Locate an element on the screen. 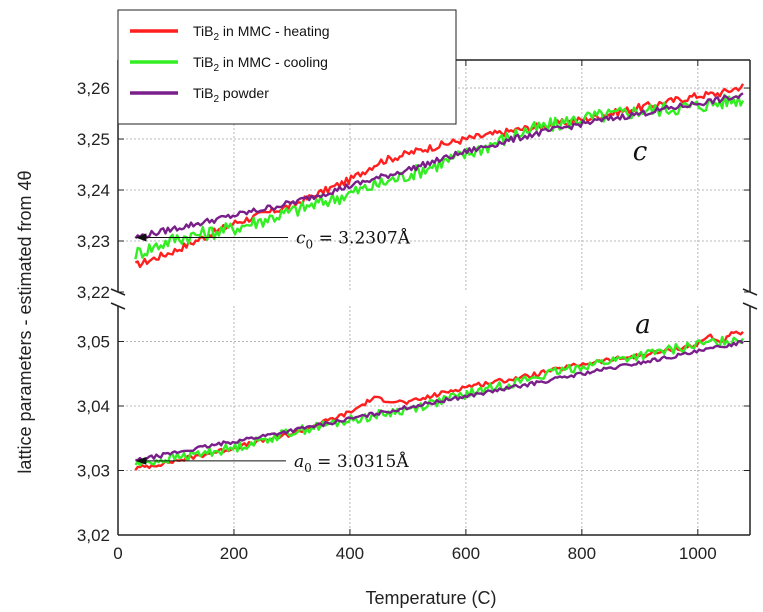  legend-label-1: TiB2 in MMC - heating is located at coordinates (261, 33).